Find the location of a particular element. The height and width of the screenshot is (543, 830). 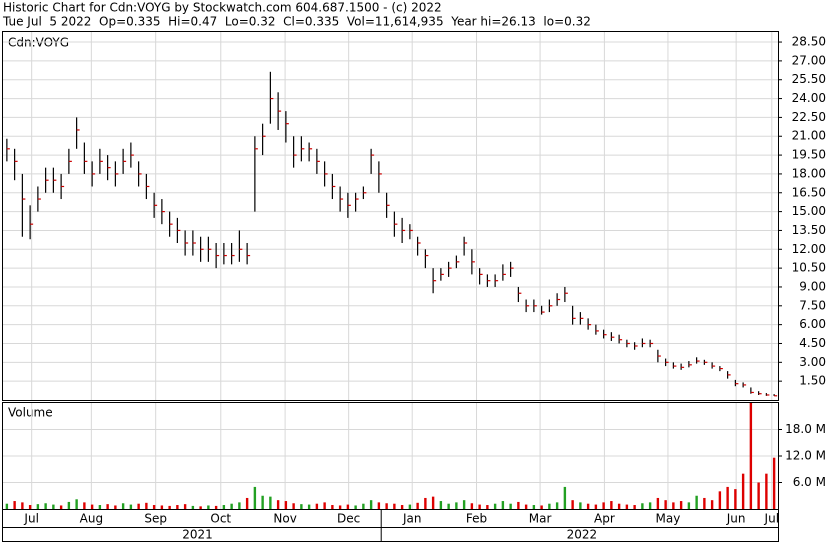

y-tick-label: 28.50 is located at coordinates (809, 42).